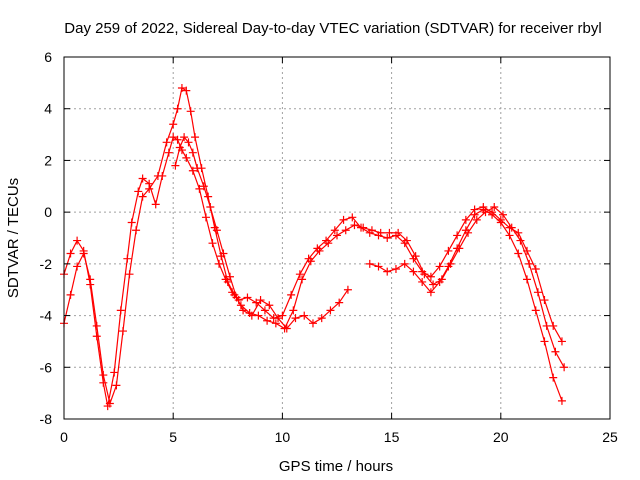 The image size is (640, 480). I want to click on x-tick-label: 25, so click(610, 437).